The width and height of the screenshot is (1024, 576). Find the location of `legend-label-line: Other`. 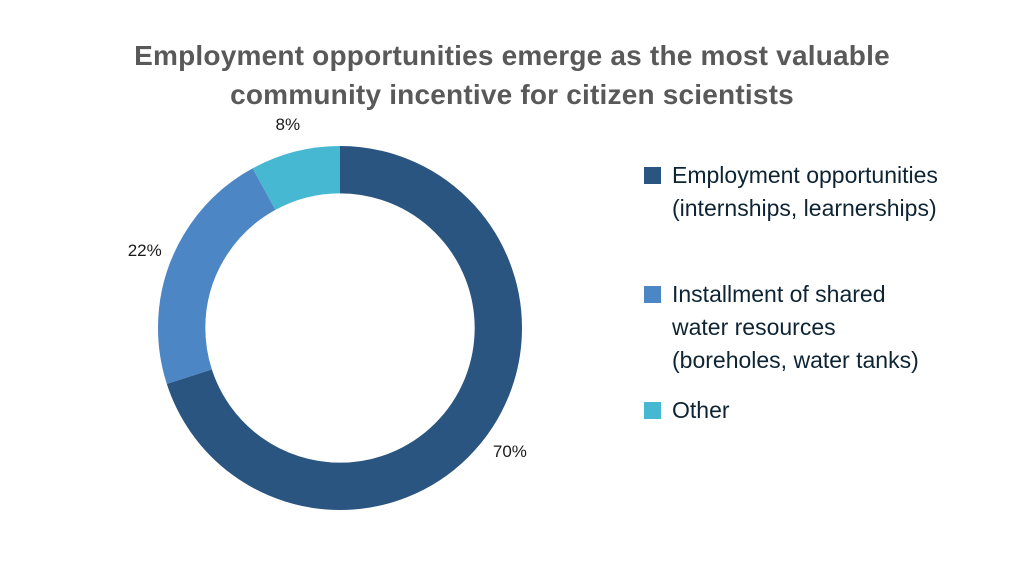

legend-label-line: Other is located at coordinates (701, 410).